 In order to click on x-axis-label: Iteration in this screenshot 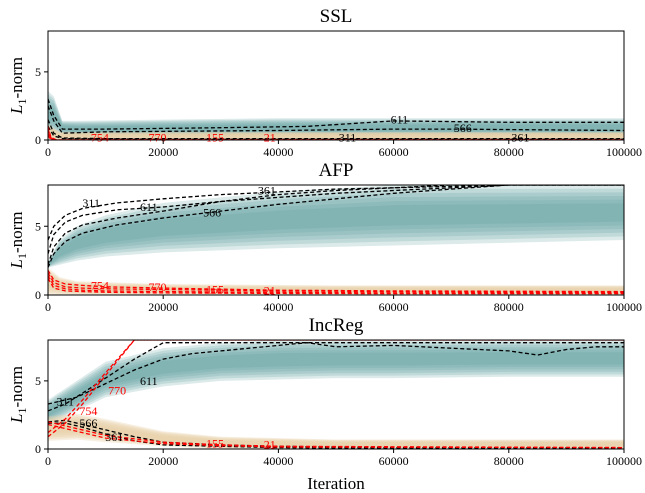, I will do `click(336, 483)`.